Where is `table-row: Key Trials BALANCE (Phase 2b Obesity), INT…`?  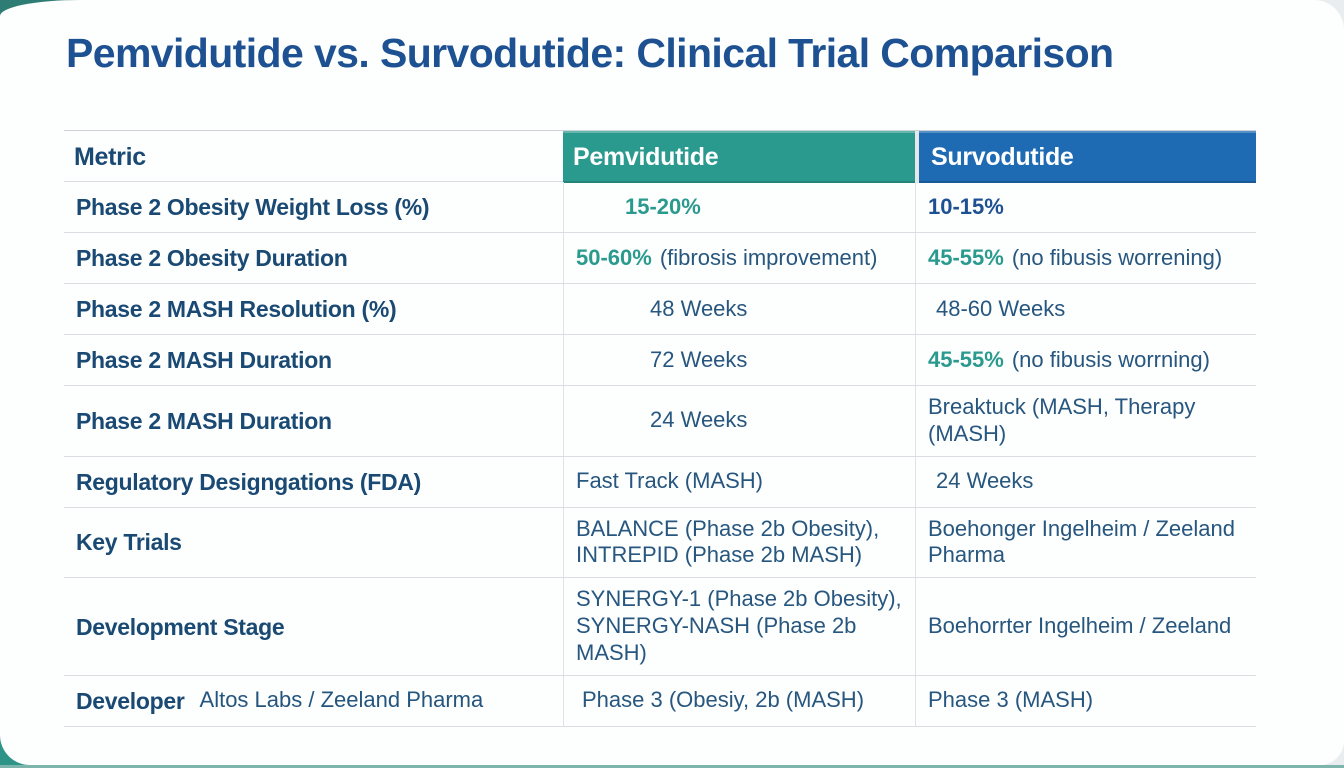 table-row: Key Trials BALANCE (Phase 2b Obesity), INT… is located at coordinates (660, 543).